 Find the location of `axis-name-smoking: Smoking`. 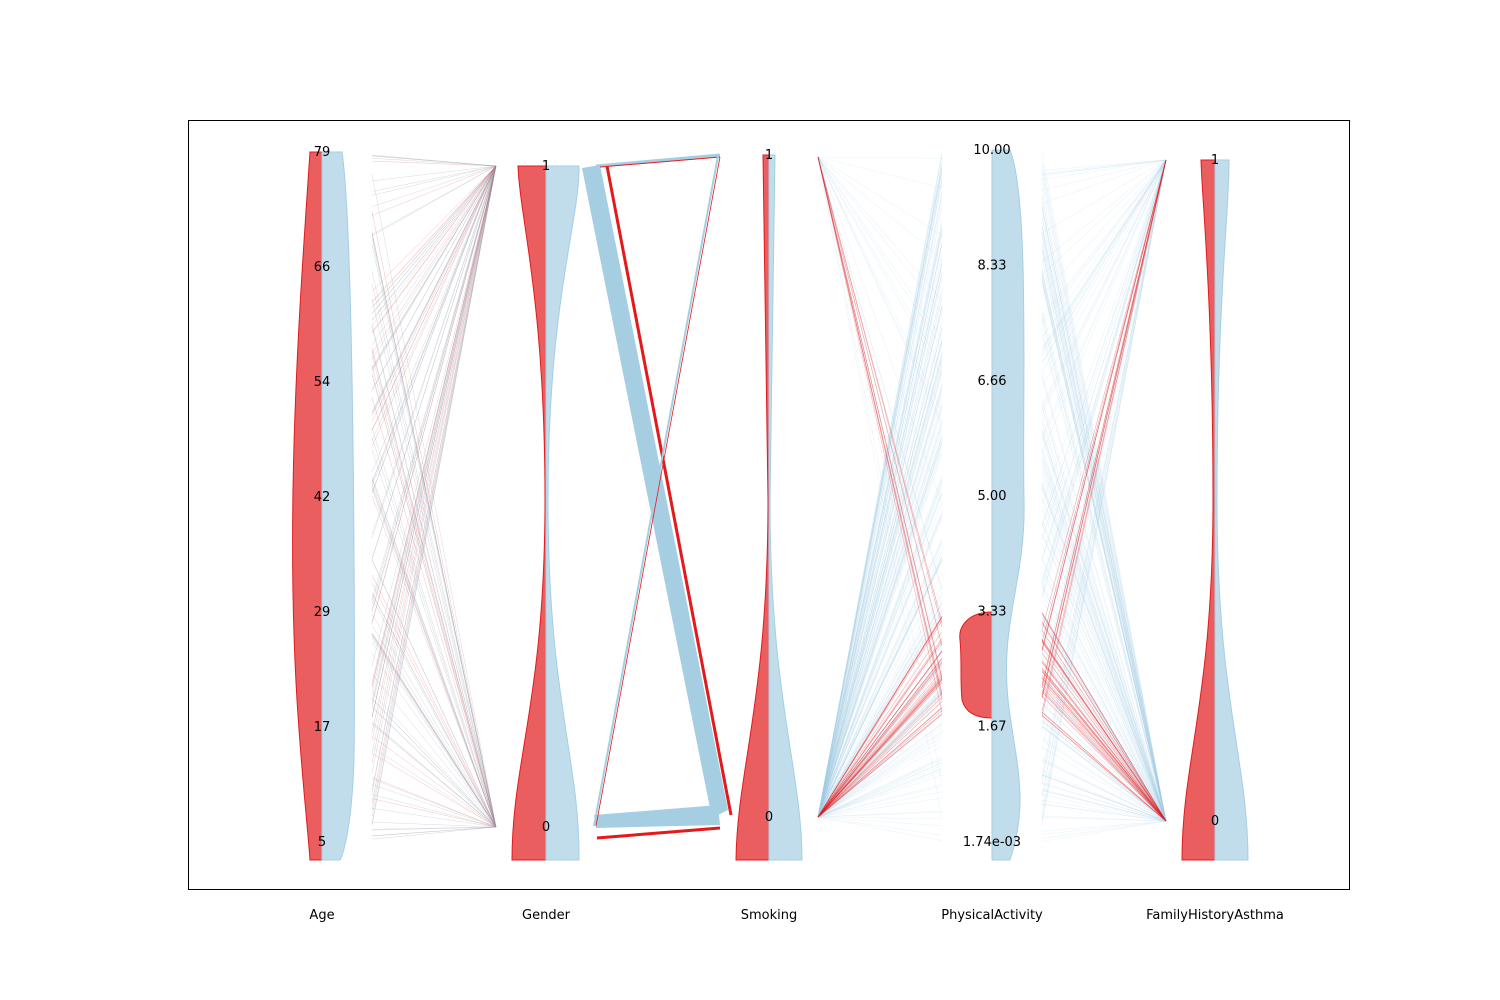

axis-name-smoking: Smoking is located at coordinates (769, 915).